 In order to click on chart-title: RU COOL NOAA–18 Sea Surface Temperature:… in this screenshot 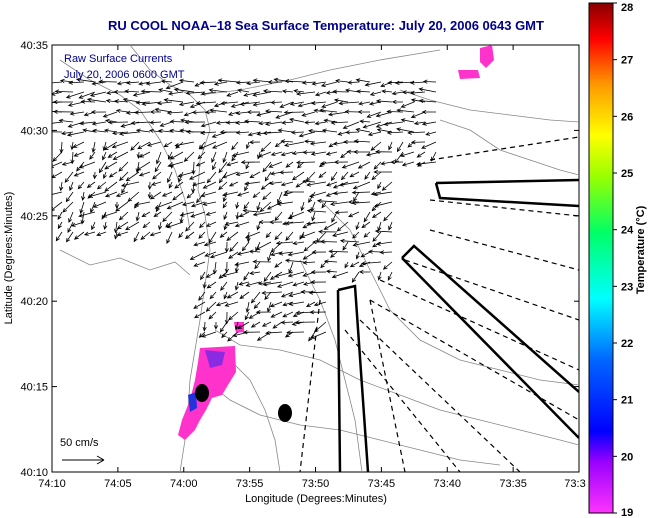, I will do `click(326, 25)`.